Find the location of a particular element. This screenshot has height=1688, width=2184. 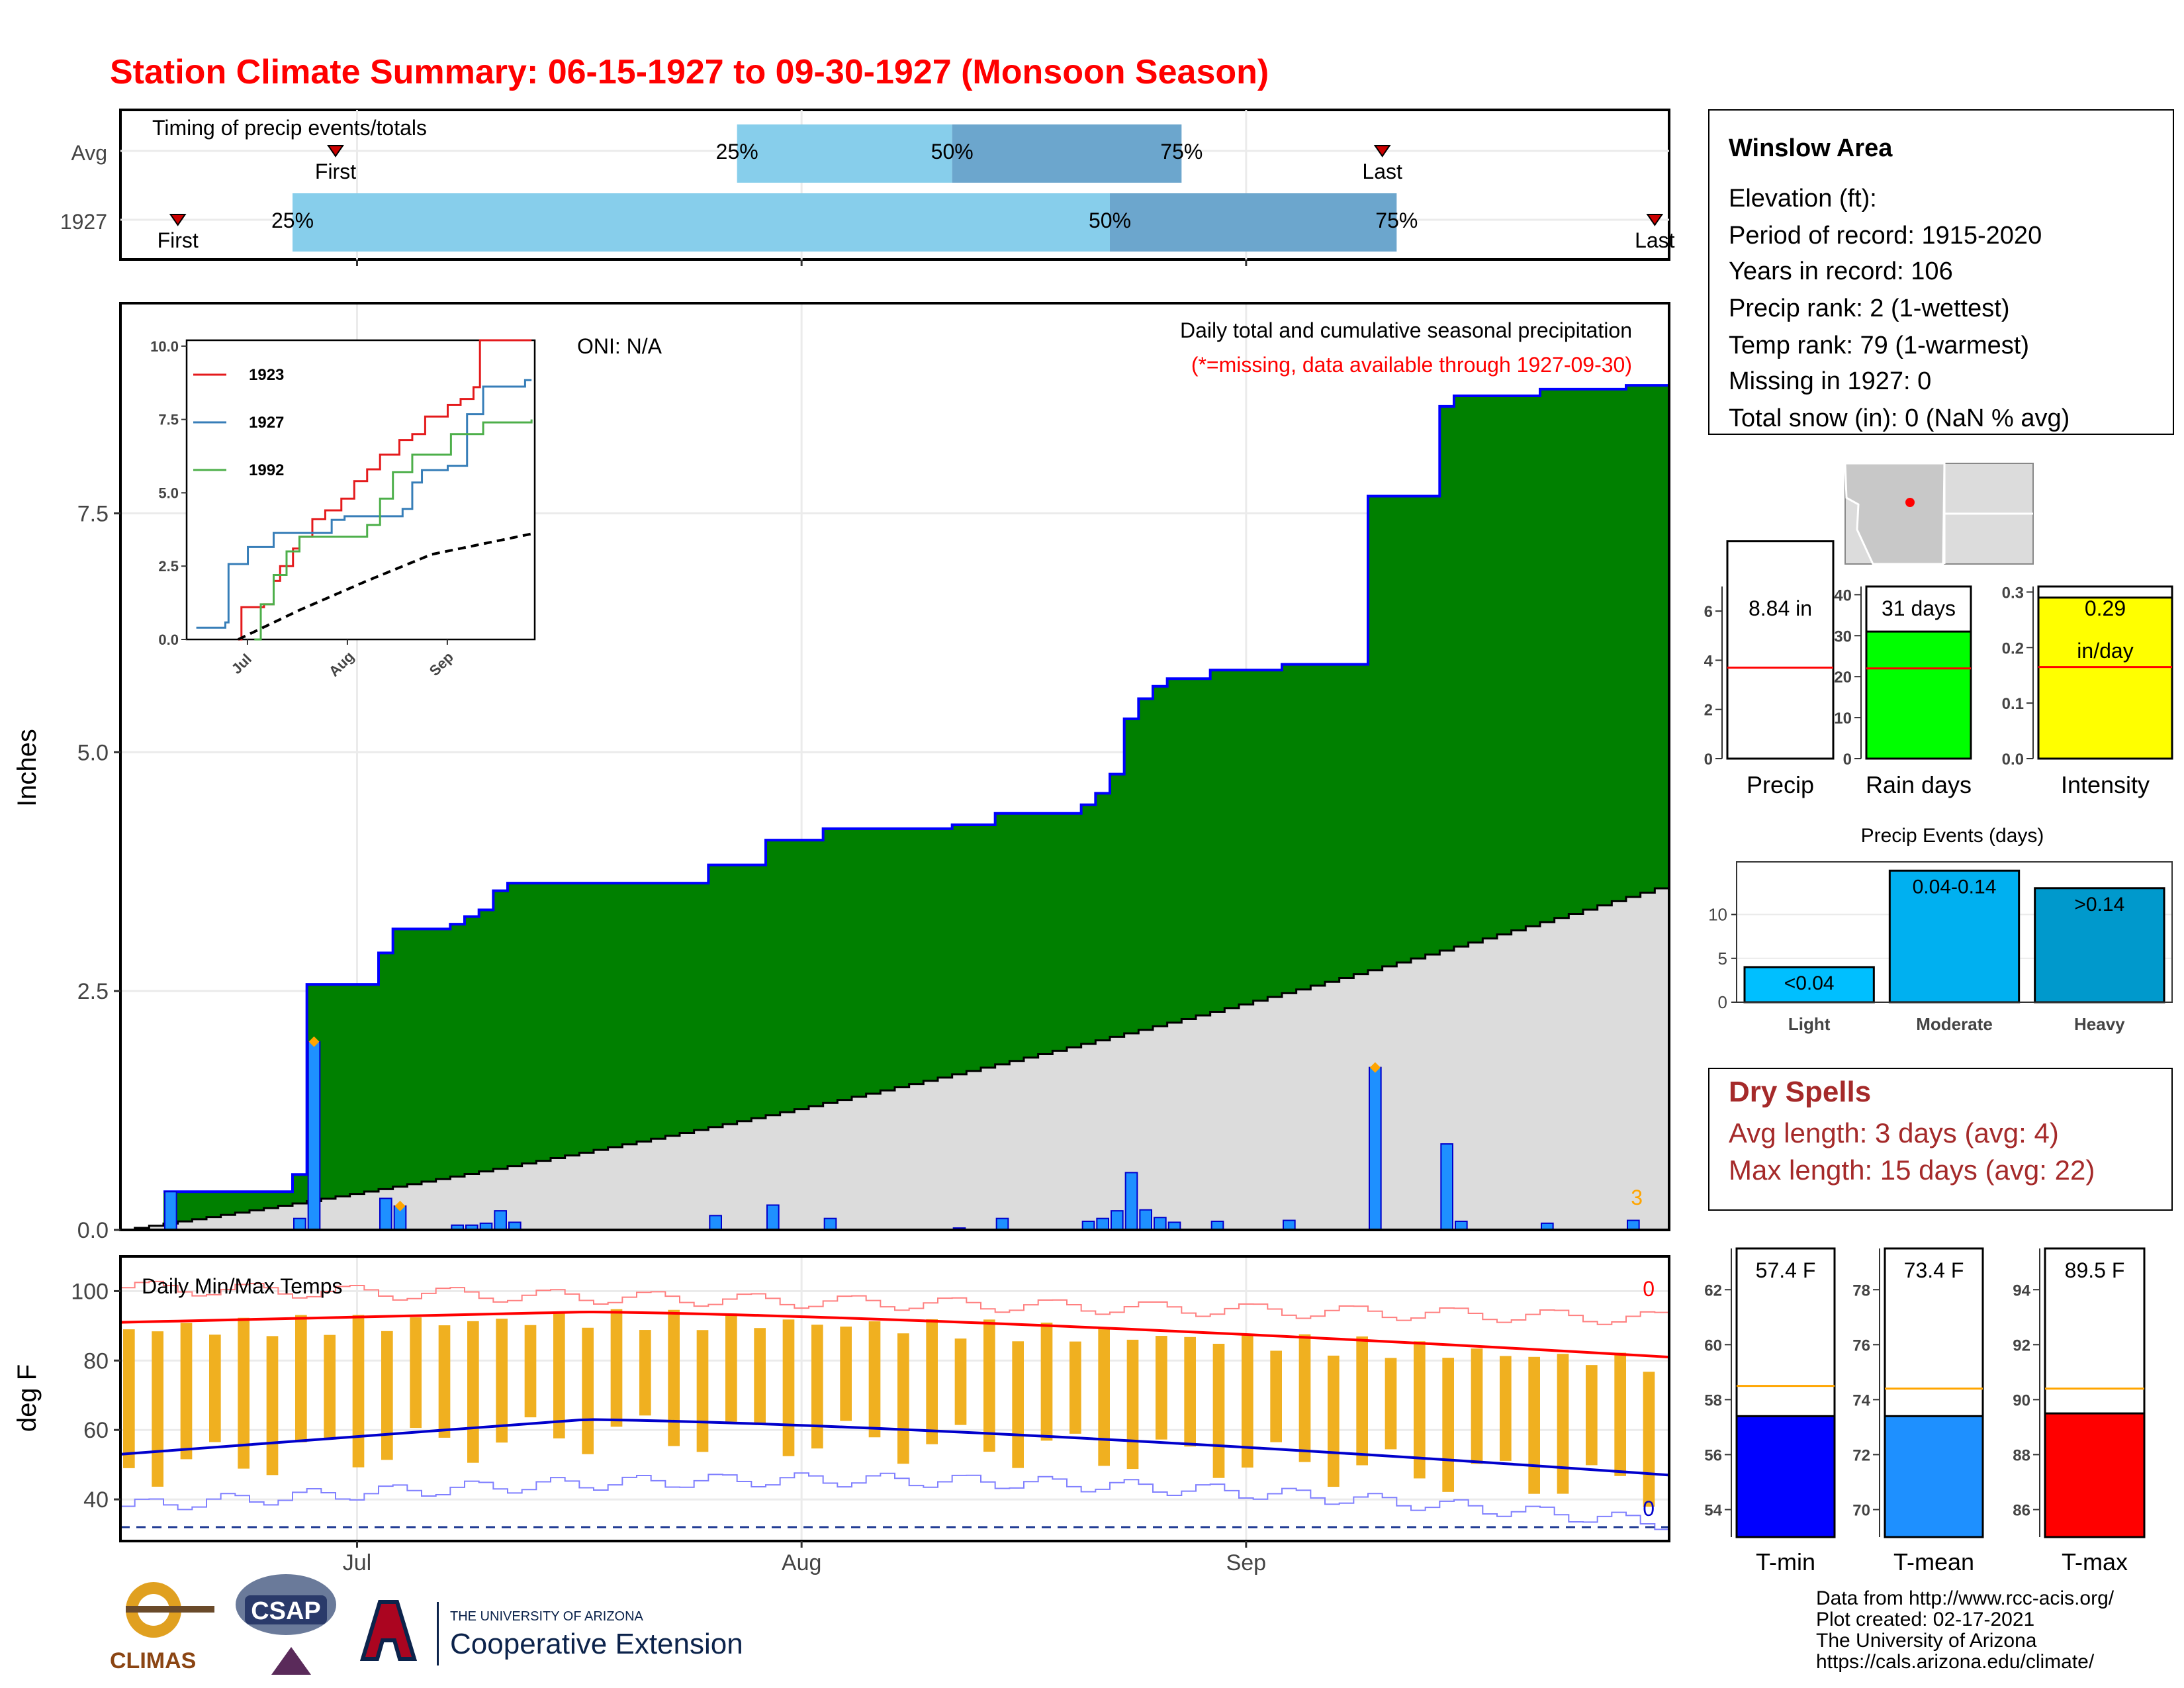

temp-y-tick-label: 80 is located at coordinates (96, 1361).